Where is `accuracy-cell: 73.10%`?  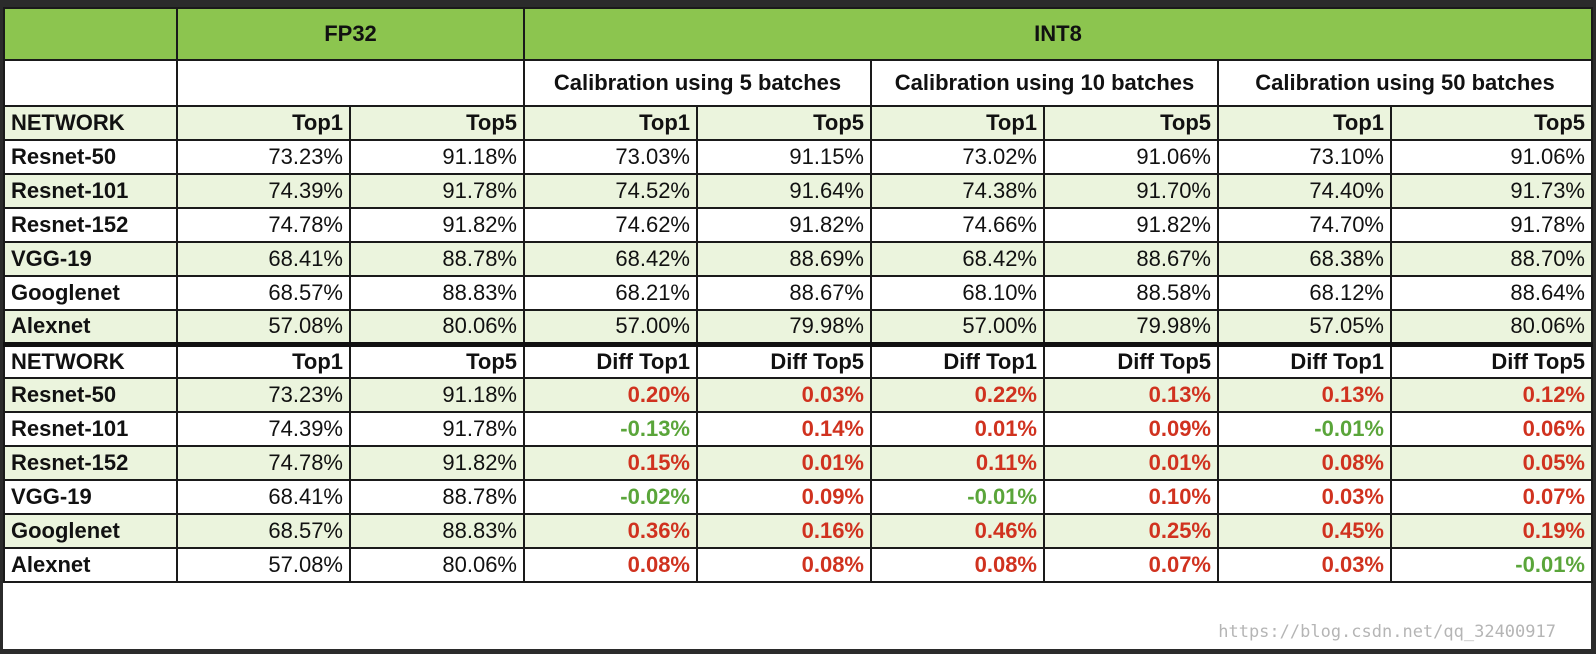 accuracy-cell: 73.10% is located at coordinates (1304, 157).